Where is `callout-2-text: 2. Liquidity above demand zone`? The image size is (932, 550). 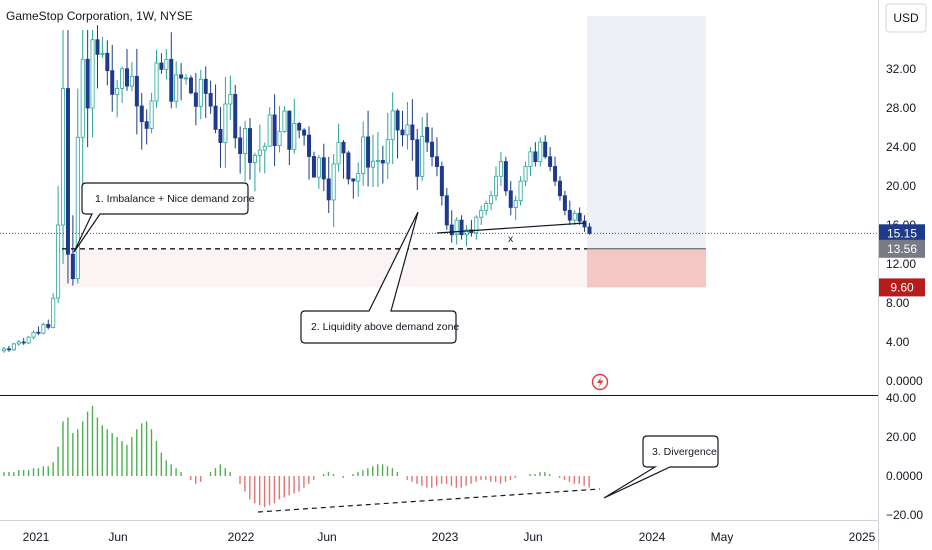 callout-2-text: 2. Liquidity above demand zone is located at coordinates (385, 327).